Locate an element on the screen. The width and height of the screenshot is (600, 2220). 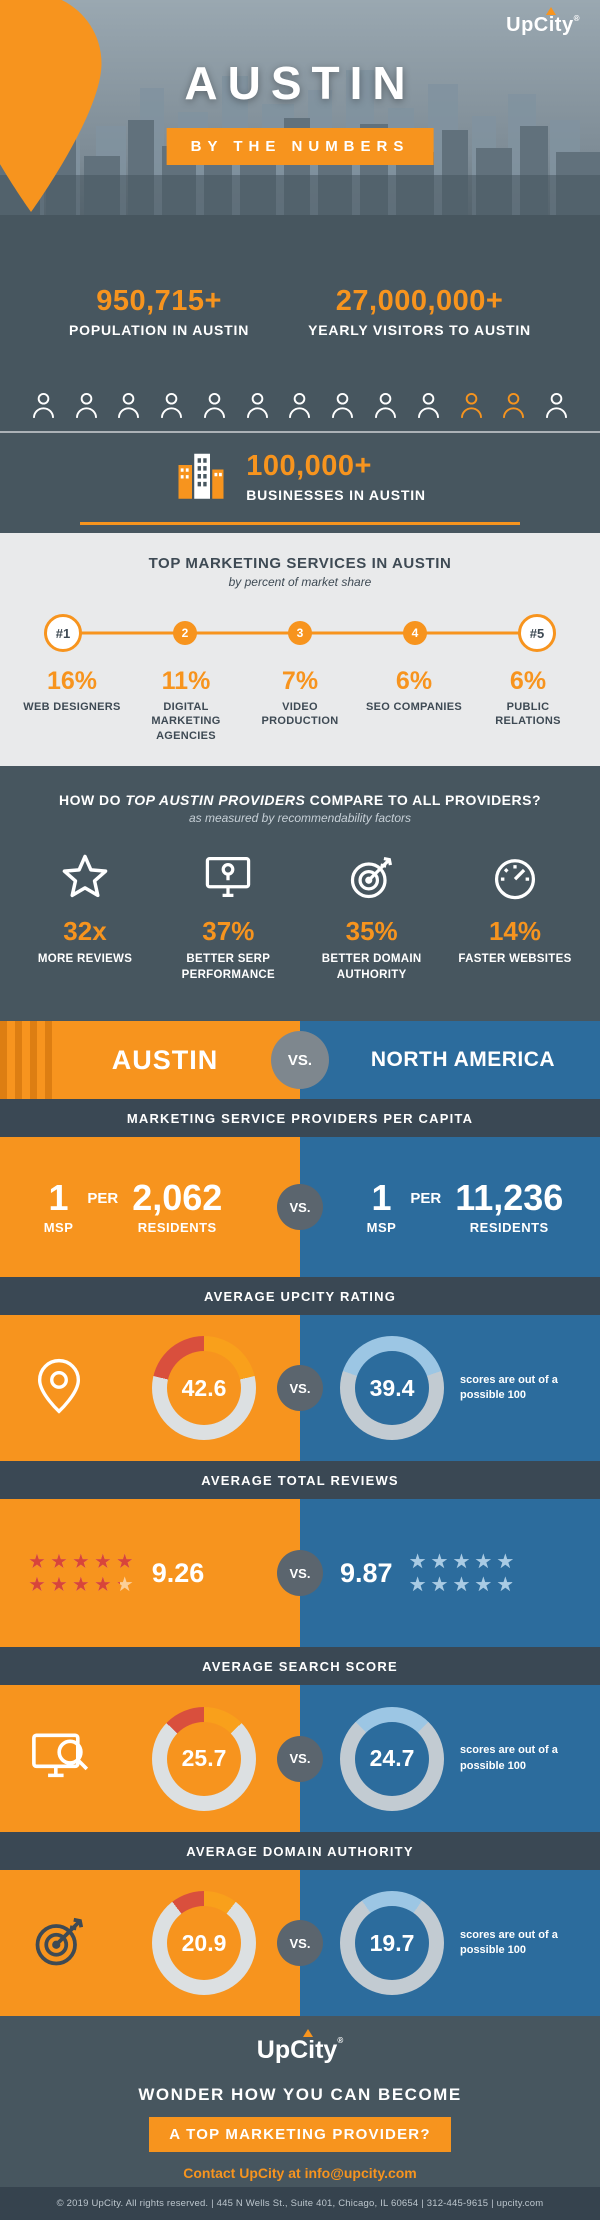
rank-badge-3: 3 is located at coordinates (300, 633).